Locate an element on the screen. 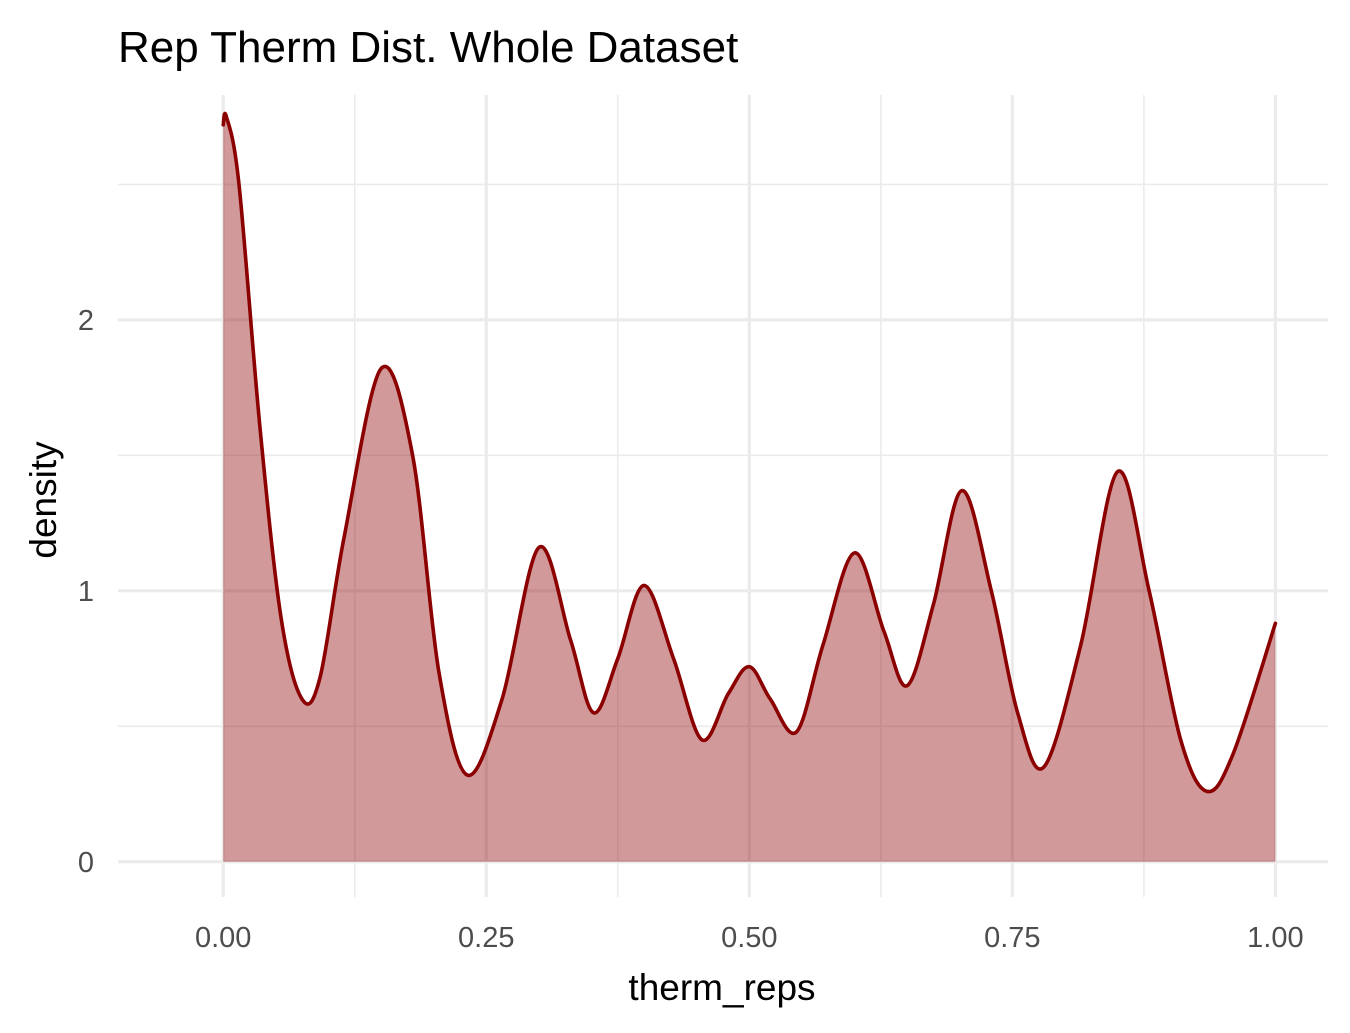 The width and height of the screenshot is (1350, 1033). y-tick-label: 1 is located at coordinates (86, 592).